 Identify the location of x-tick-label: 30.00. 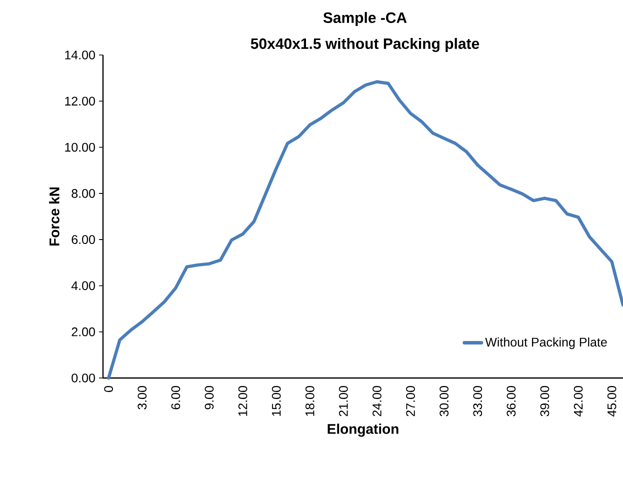
(444, 401).